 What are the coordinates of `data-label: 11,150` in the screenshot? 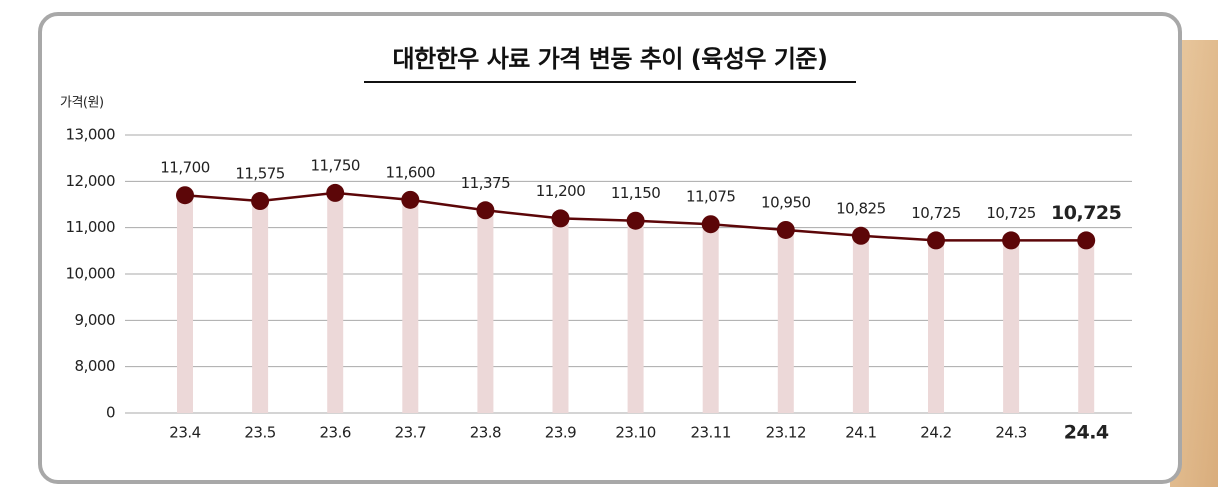 It's located at (636, 193).